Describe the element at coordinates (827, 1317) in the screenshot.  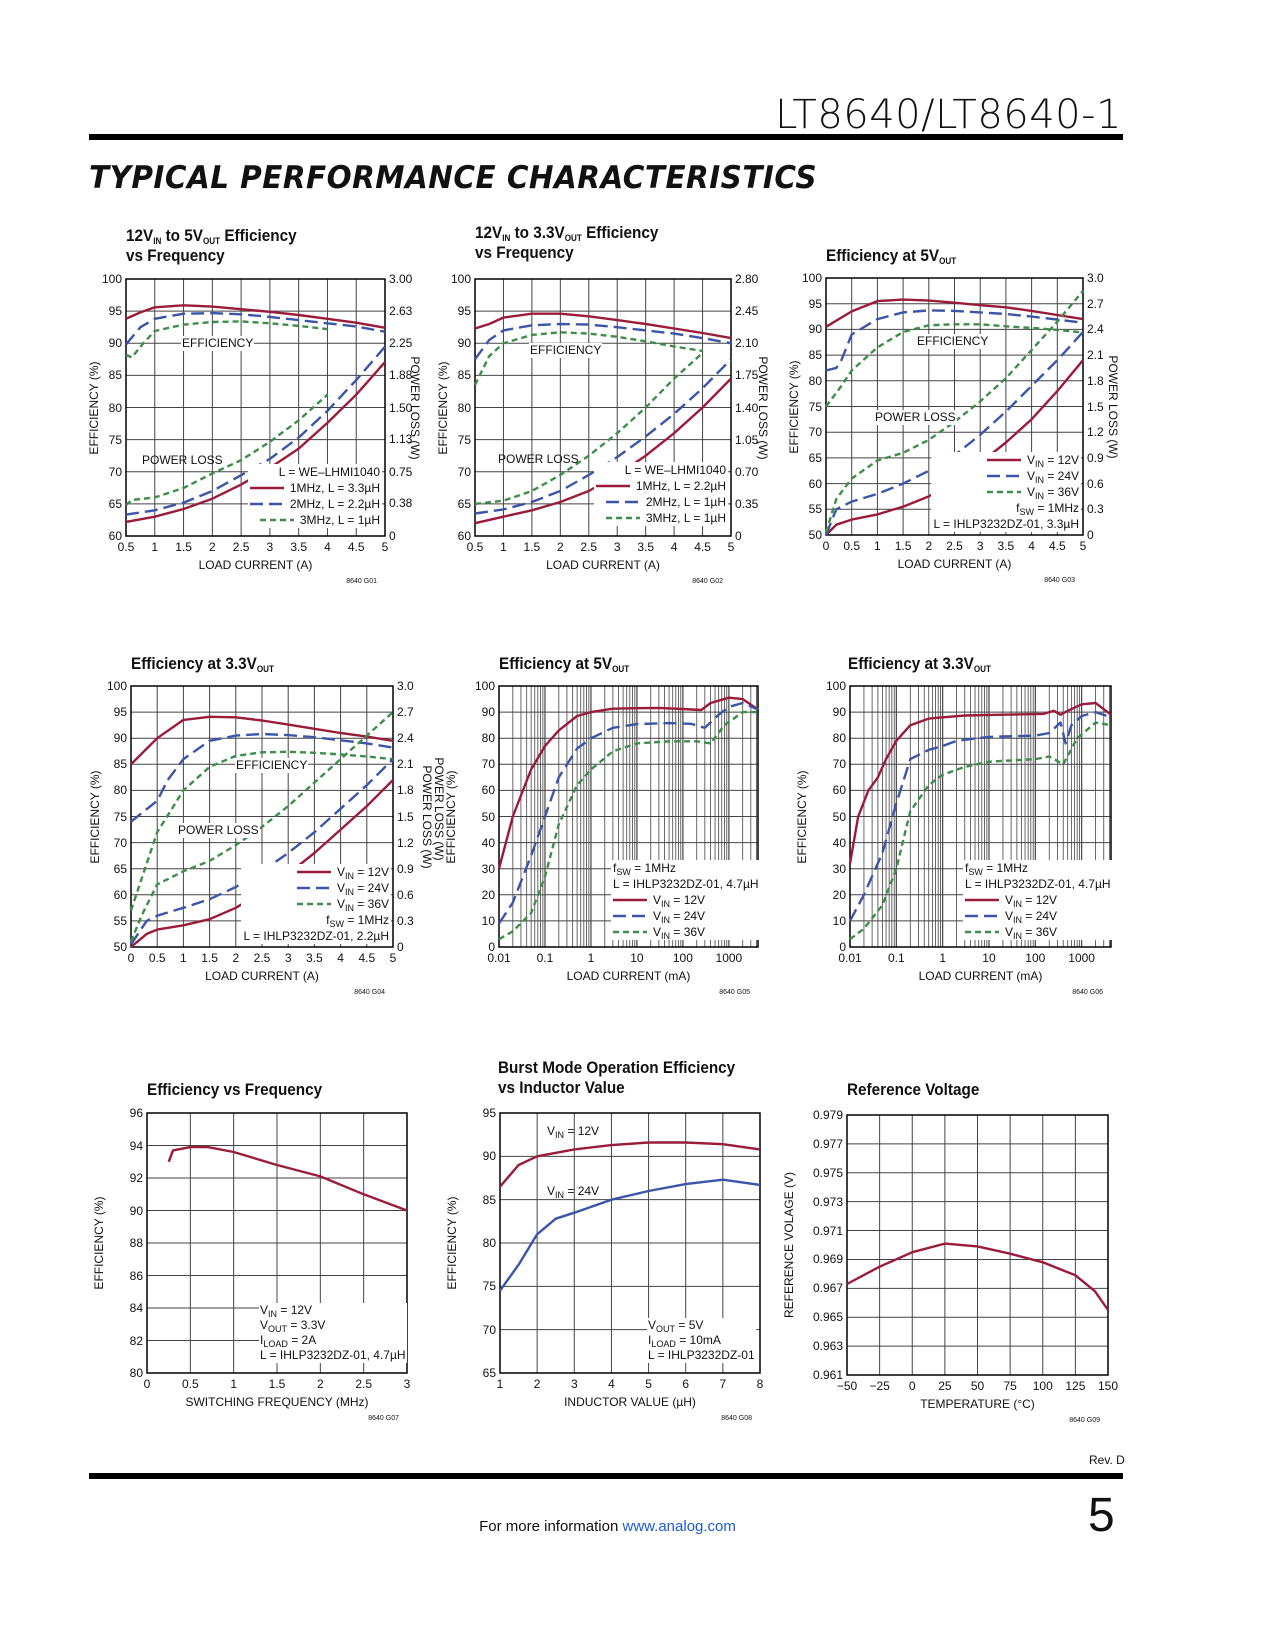
I see `y-tick-label: 0.965` at that location.